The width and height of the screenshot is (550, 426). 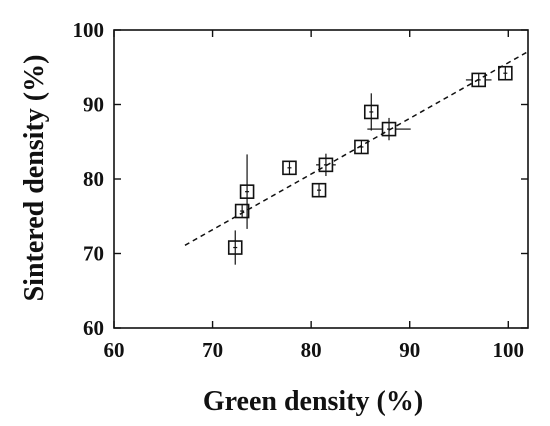 I want to click on x-tick-label: 60, so click(x=114, y=350).